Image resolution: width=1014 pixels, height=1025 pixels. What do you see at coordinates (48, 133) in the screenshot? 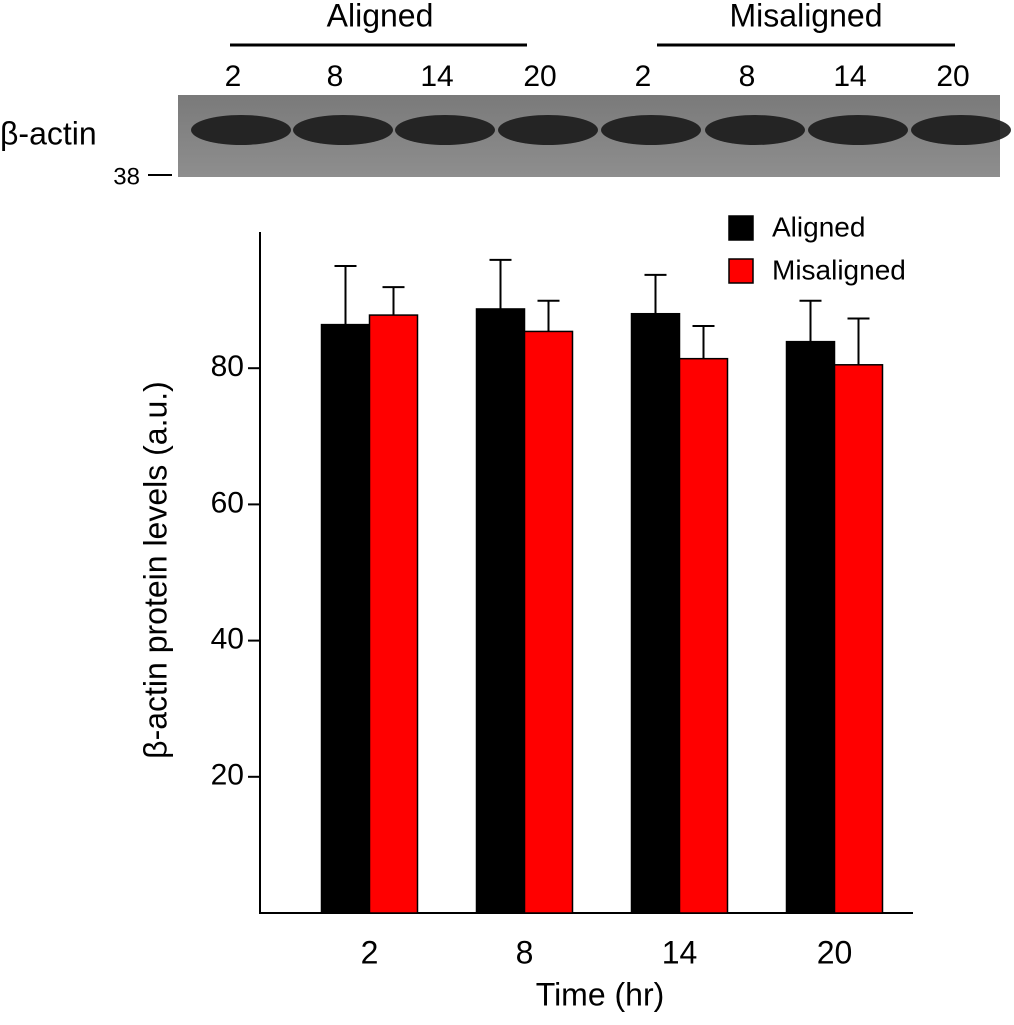
I see `protein-label: β-actin` at bounding box center [48, 133].